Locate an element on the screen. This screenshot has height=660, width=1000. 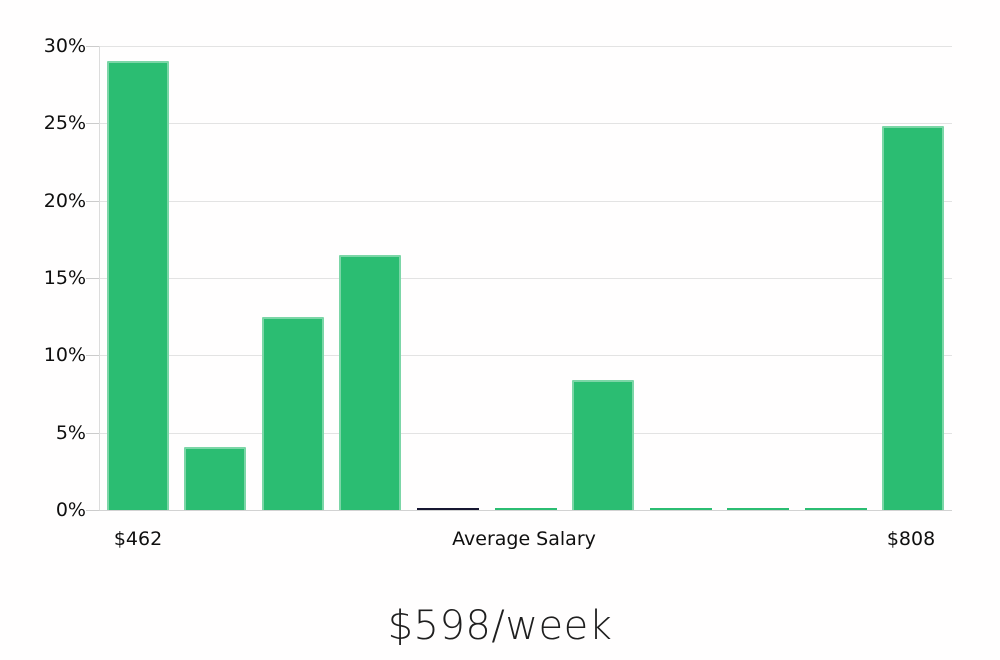
y-tick-label: 5% is located at coordinates (70, 432).